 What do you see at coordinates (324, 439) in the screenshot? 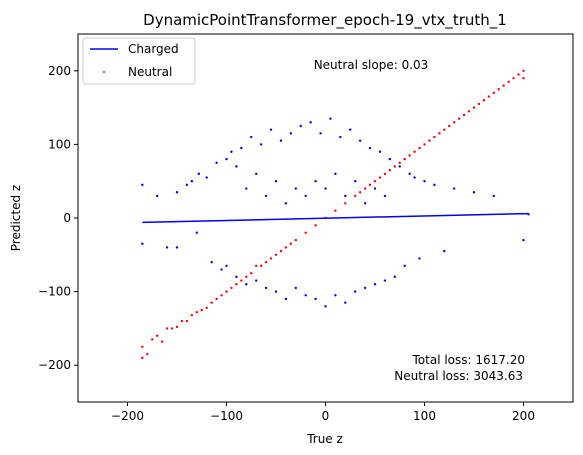
I see `x-axis-label: True z` at bounding box center [324, 439].